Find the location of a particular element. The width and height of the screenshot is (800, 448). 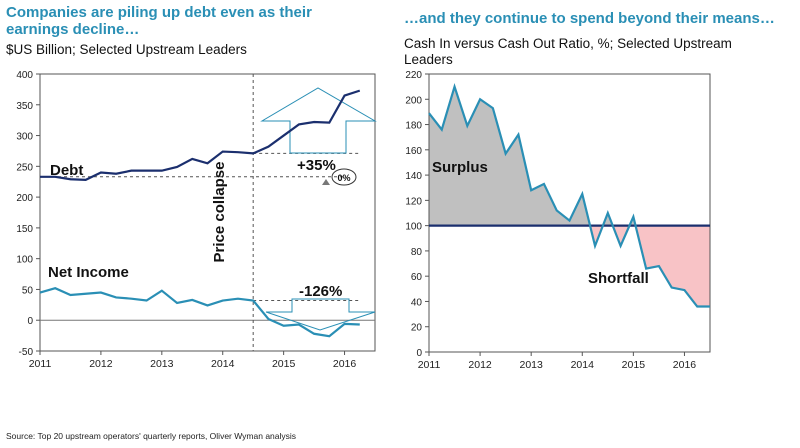

right-y-tick-label: 80 is located at coordinates (417, 252).